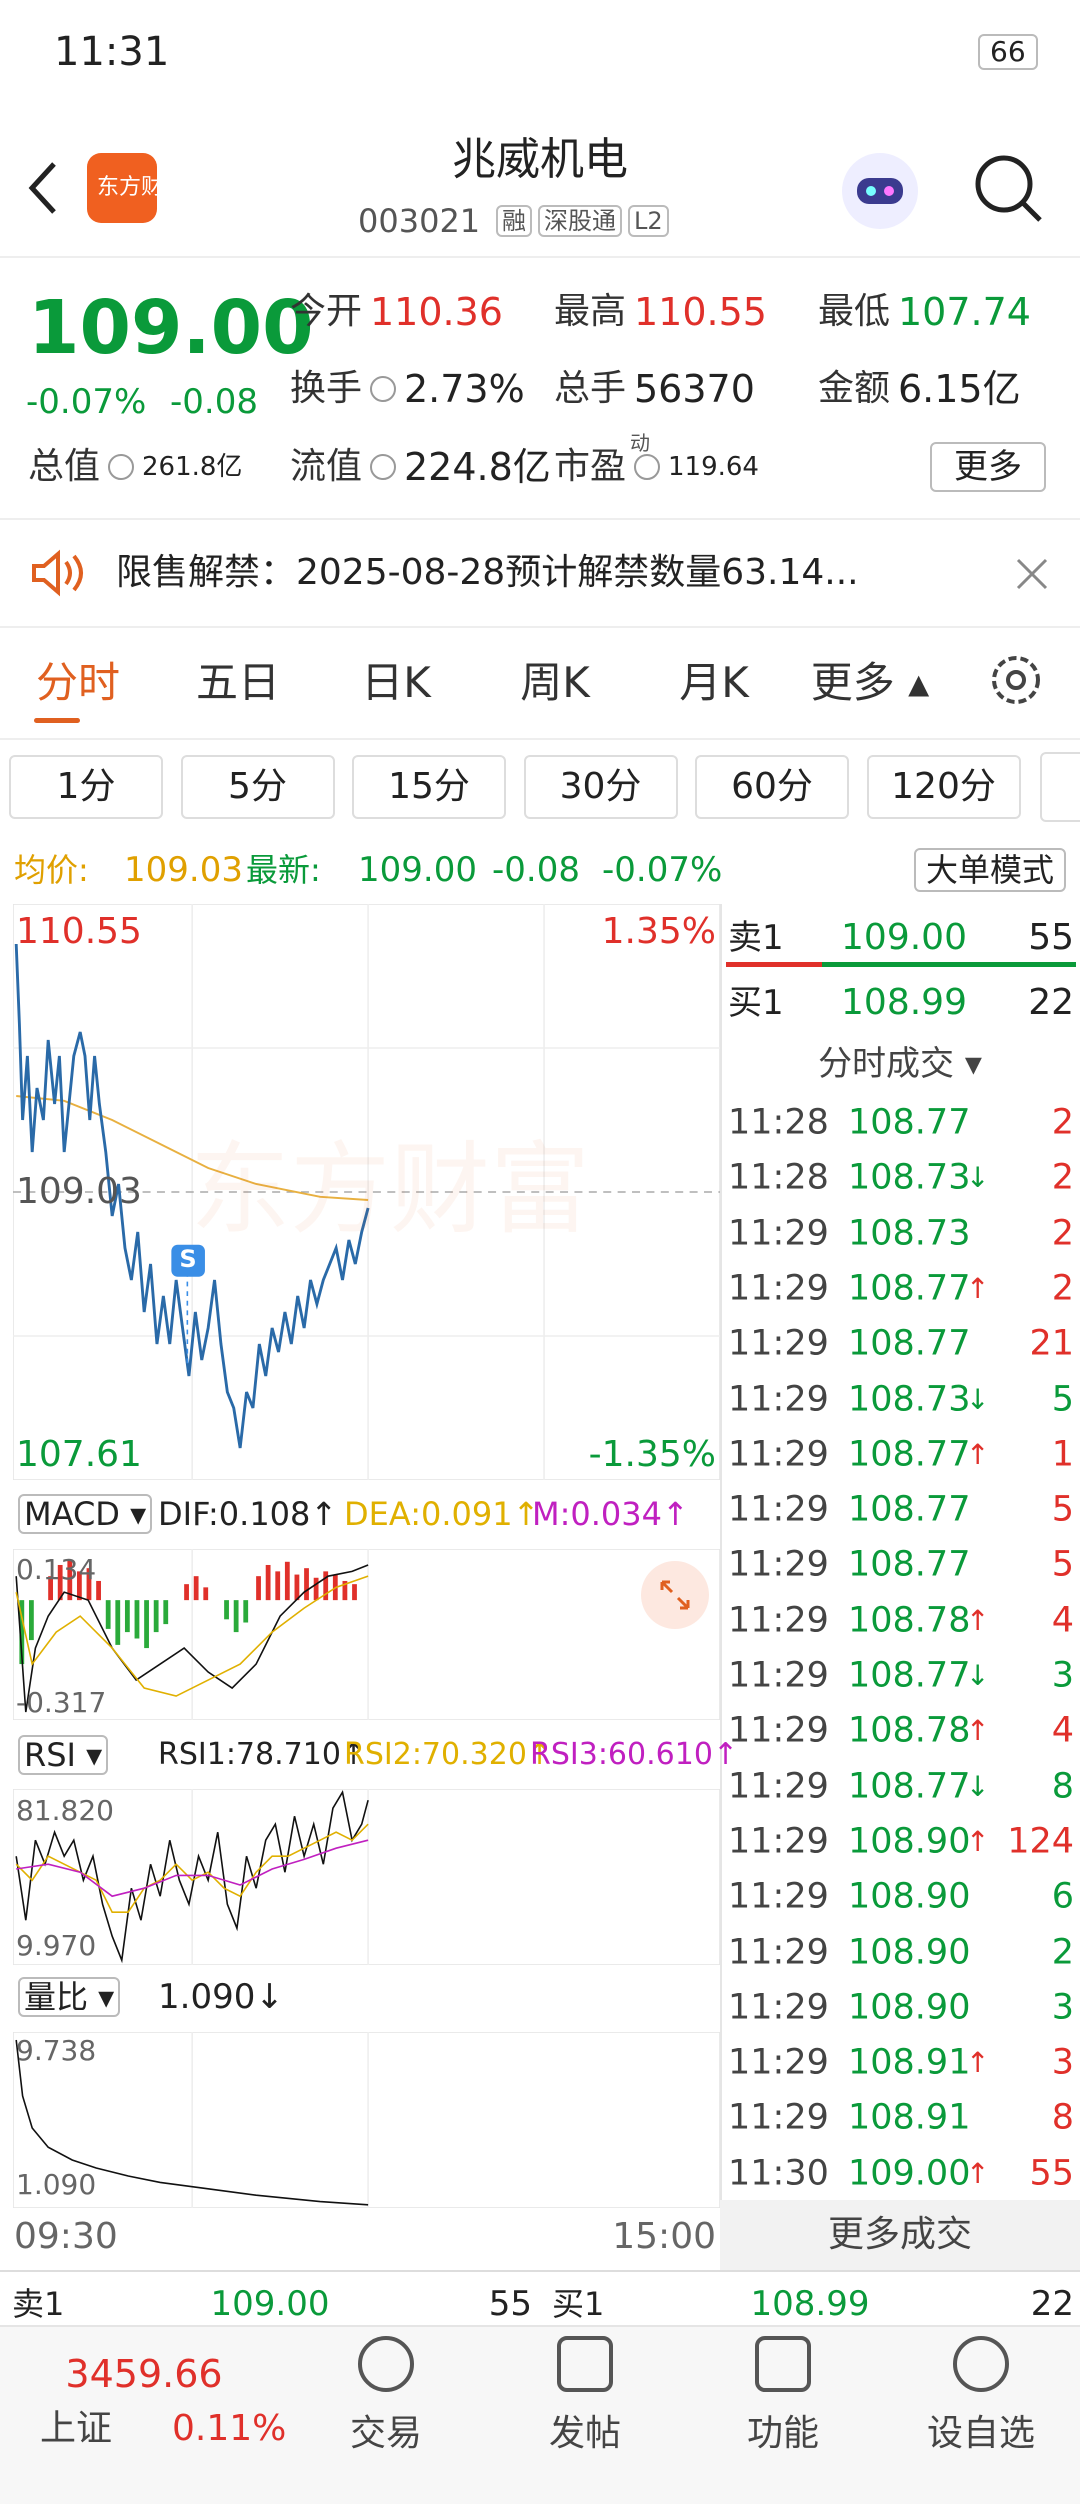 This screenshot has height=2504, width=1080. Describe the element at coordinates (783, 2433) in the screenshot. I see `nav-item: 功能` at that location.